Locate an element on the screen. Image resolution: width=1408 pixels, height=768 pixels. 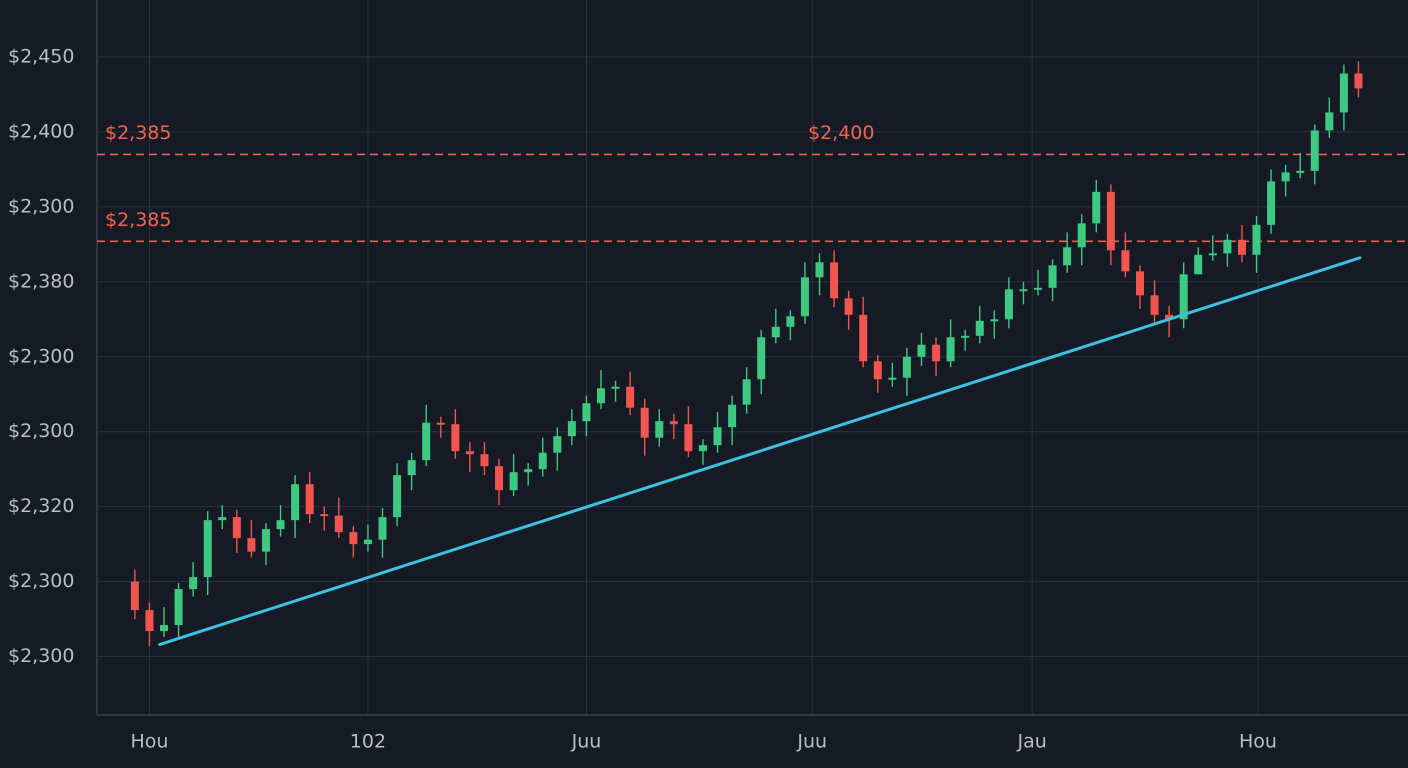
y-tick-label: $2,450 is located at coordinates (41, 56).